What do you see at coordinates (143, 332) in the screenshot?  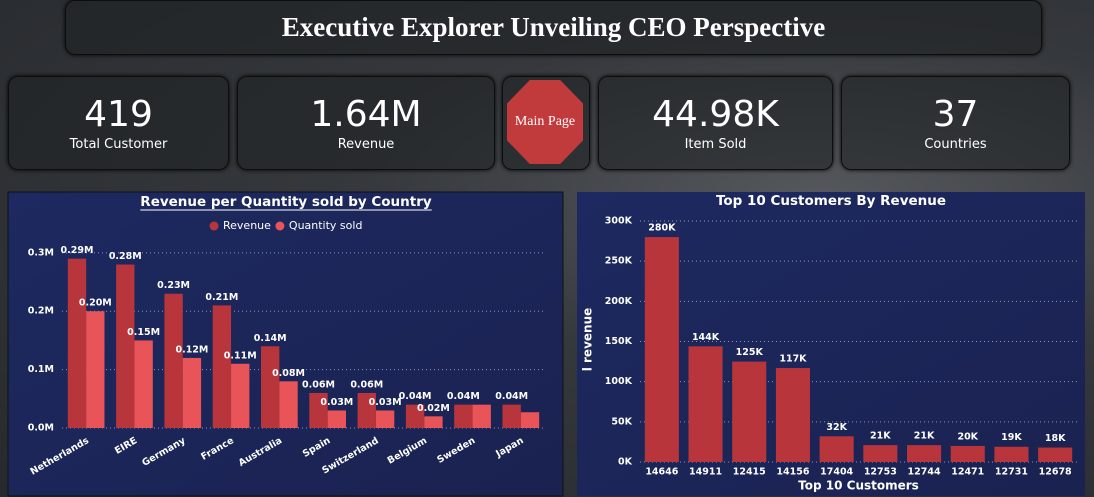 I see `data-label: 0.15M` at bounding box center [143, 332].